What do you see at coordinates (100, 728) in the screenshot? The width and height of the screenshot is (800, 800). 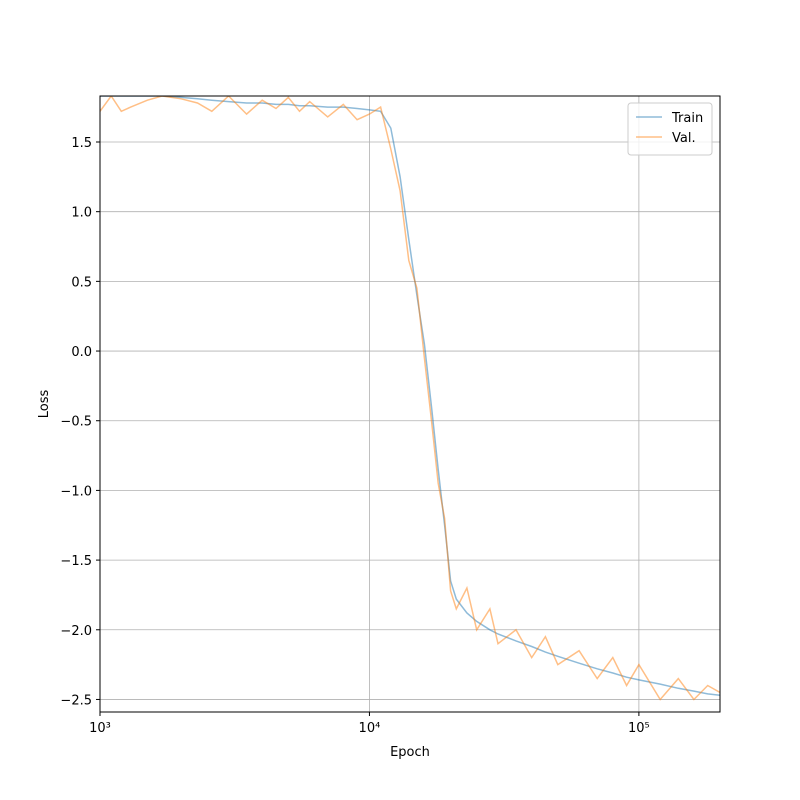 I see `x-tick-label: 10³` at bounding box center [100, 728].